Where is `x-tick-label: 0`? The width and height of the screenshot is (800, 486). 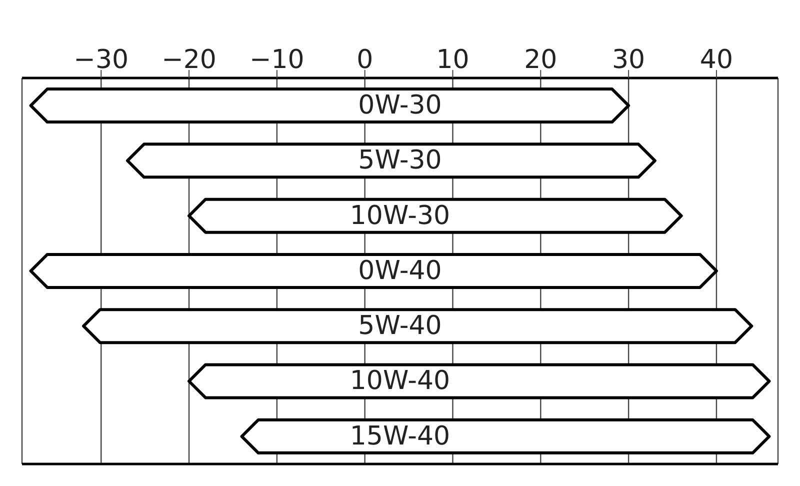 x-tick-label: 0 is located at coordinates (365, 60).